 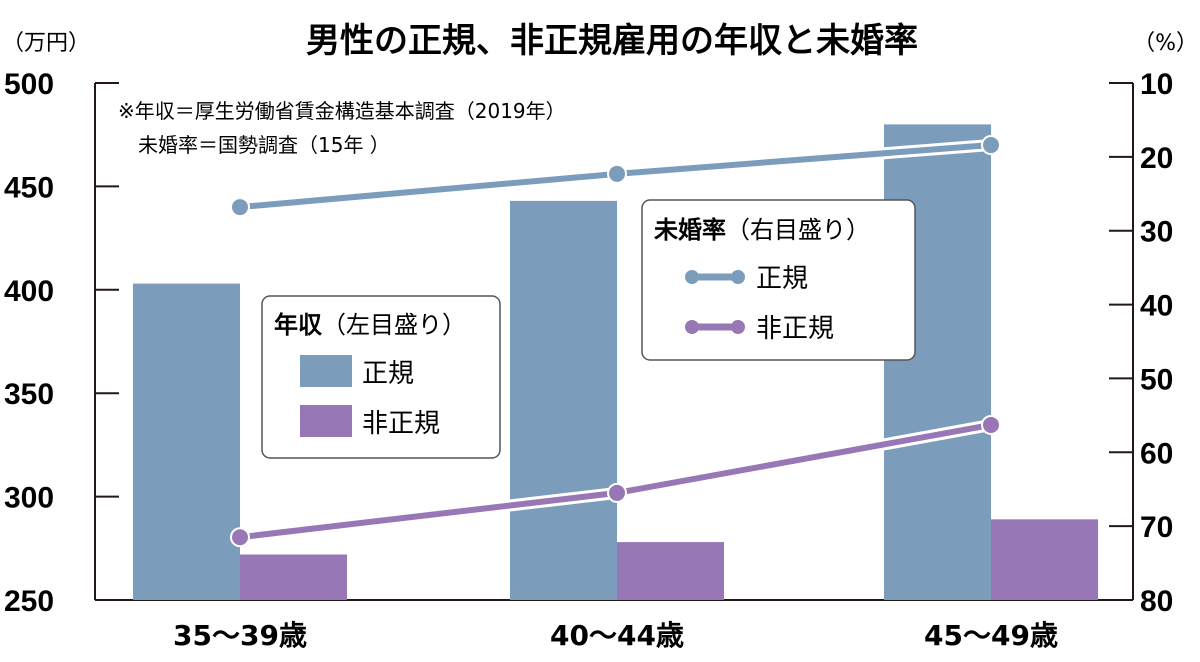 What do you see at coordinates (1156, 84) in the screenshot?
I see `right-tick-label: 10` at bounding box center [1156, 84].